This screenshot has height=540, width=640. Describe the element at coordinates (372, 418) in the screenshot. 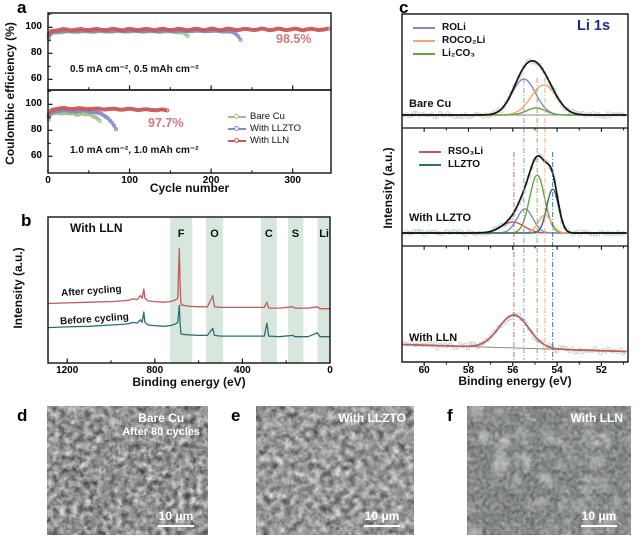

I see `sem-e-caption: With LLZTO` at that location.